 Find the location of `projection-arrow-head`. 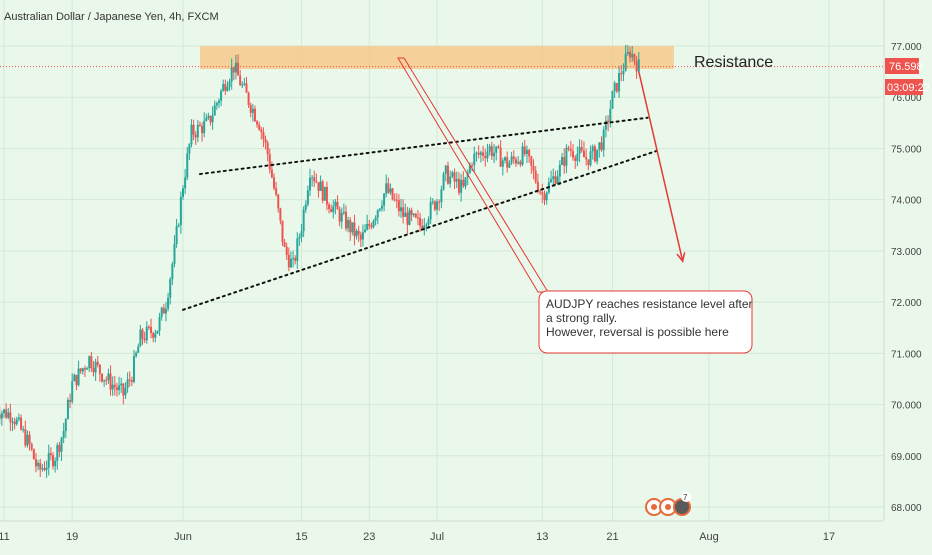

projection-arrow-head is located at coordinates (681, 257).